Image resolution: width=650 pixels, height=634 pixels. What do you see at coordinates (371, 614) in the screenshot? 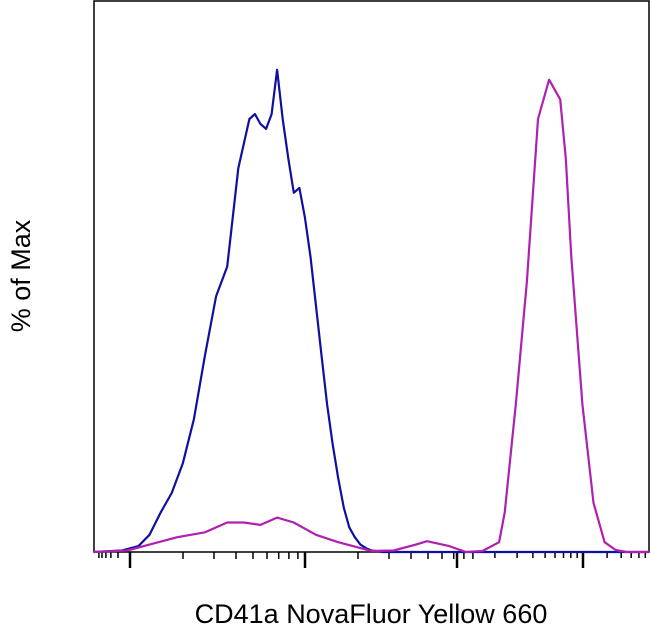
I see `x-axis-label: CD41a NovaFluor Yellow 660` at bounding box center [371, 614].